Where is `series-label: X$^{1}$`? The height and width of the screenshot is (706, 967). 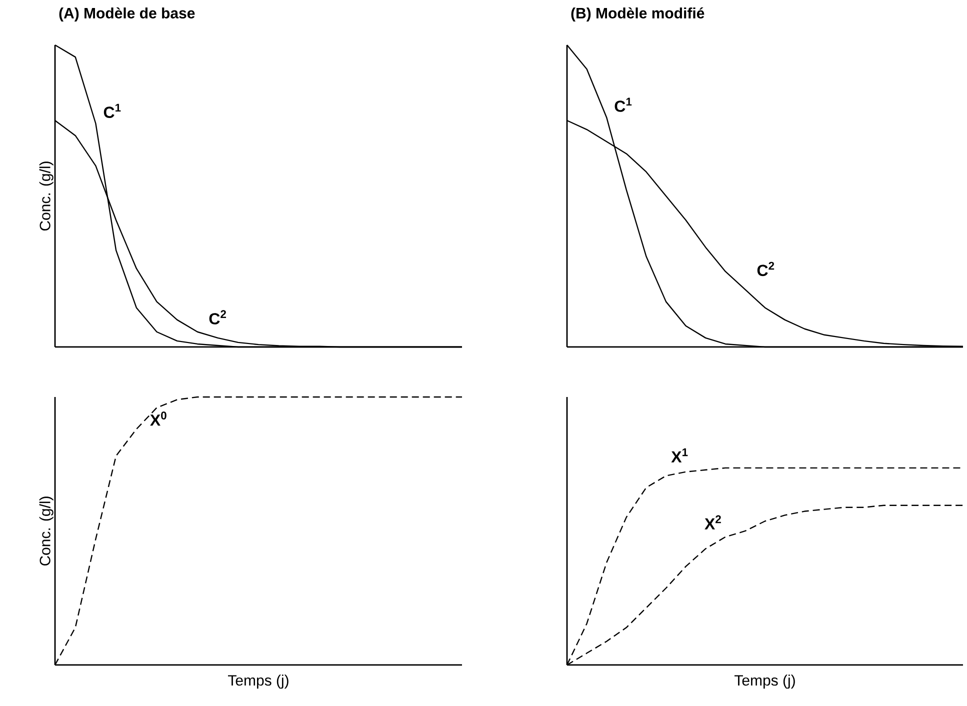 series-label: X$^{1}$ is located at coordinates (679, 455).